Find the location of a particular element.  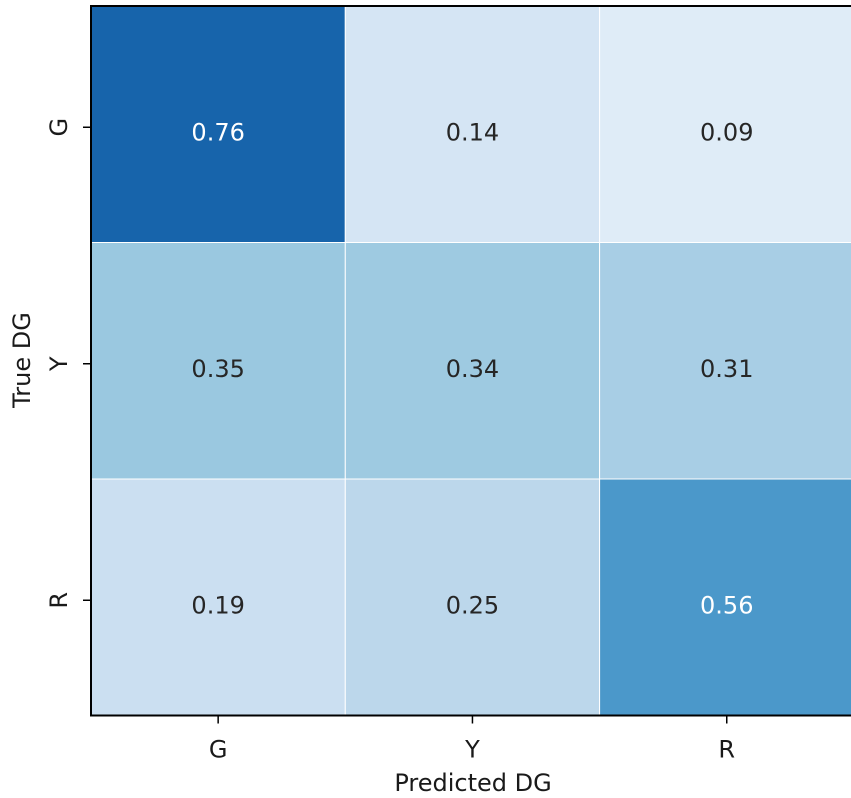

cell-value-label: 0.76 is located at coordinates (217, 132).